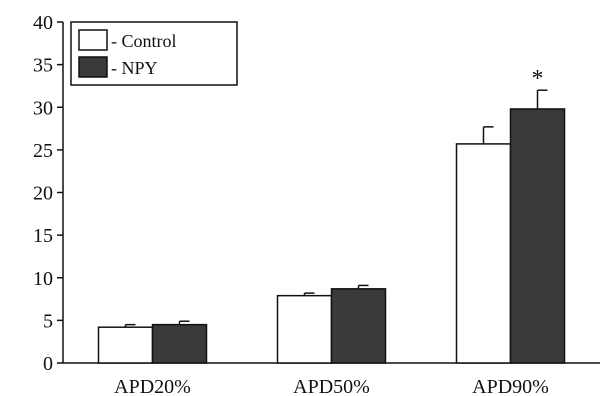 Image resolution: width=605 pixels, height=396 pixels. Describe the element at coordinates (144, 41) in the screenshot. I see `legend-label-control: - Control` at that location.